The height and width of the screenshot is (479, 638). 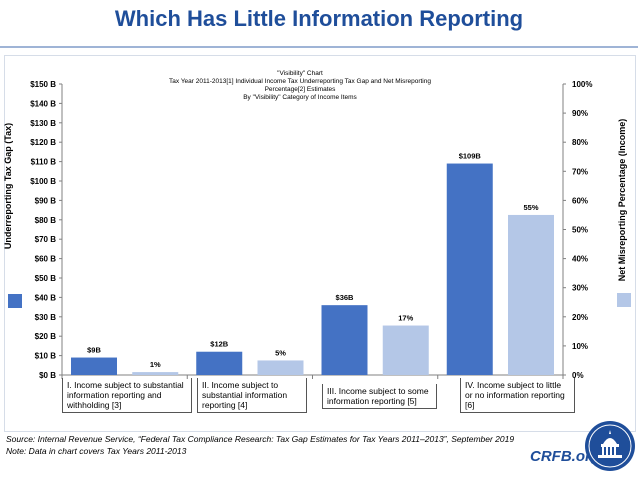 I want to click on y-tick-label-left: $90 B, so click(x=46, y=200).